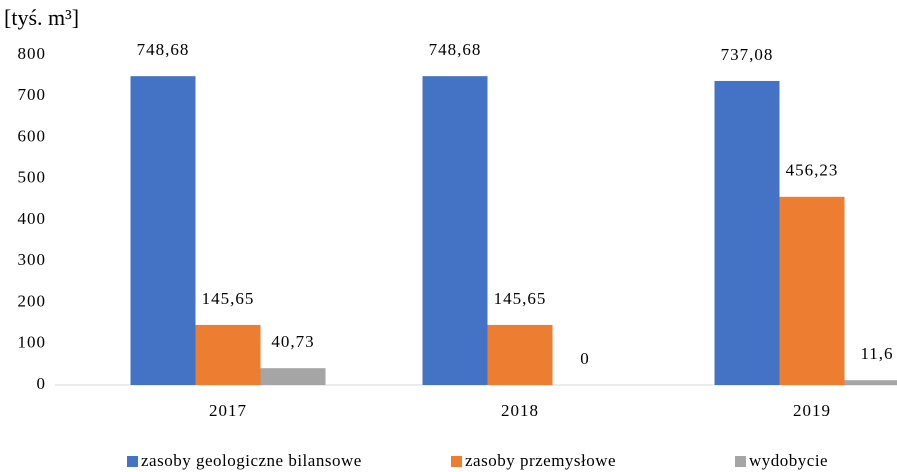 This screenshot has width=897, height=472. I want to click on x-tick-label: 2018, so click(520, 410).